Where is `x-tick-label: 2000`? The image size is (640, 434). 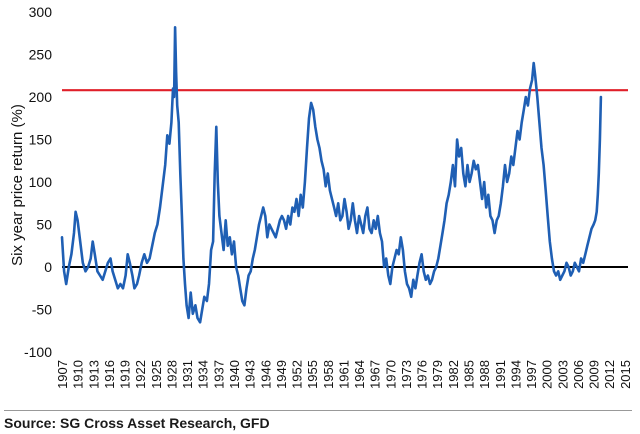
x-tick-label: 2000 is located at coordinates (547, 374).